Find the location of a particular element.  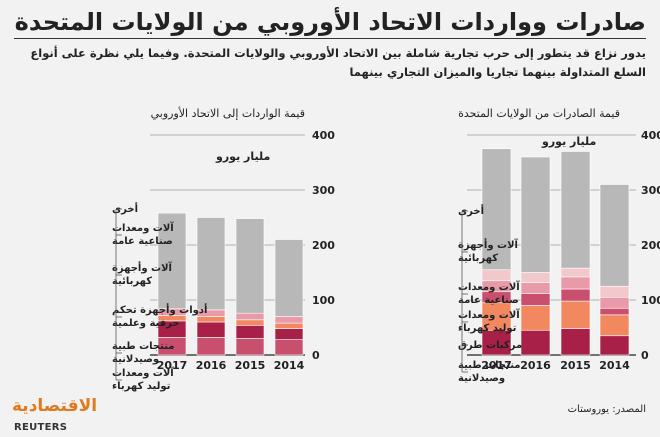

exports-ytick-label: 100 is located at coordinates (650, 300).